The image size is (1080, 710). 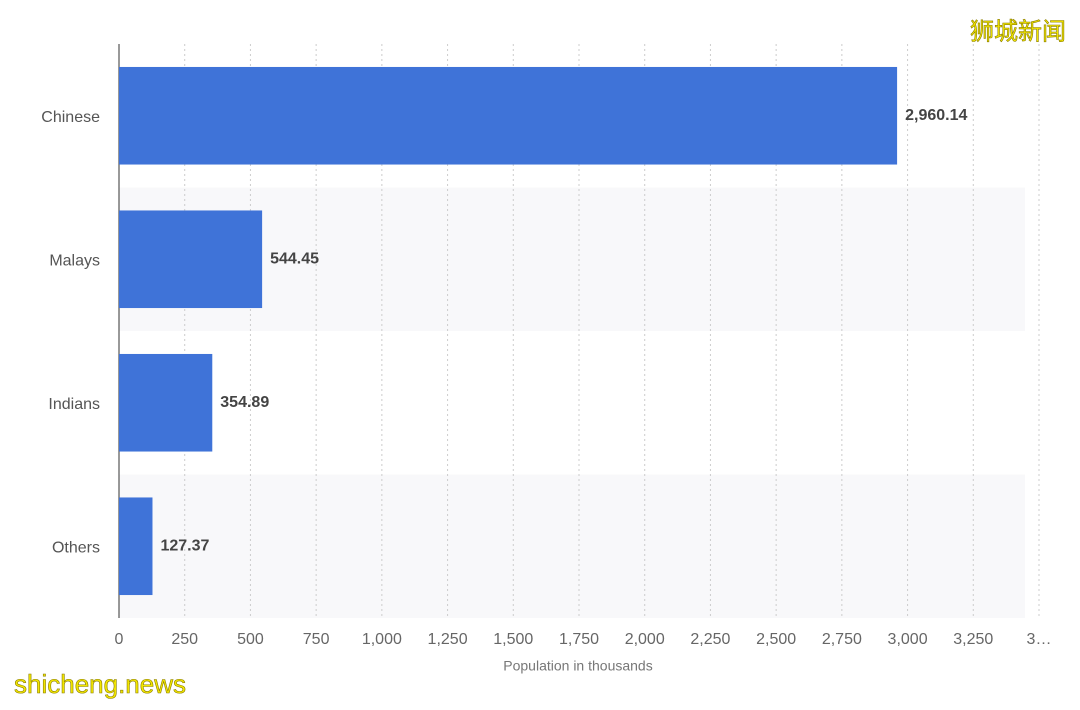 I want to click on value-label: 127.37, so click(x=184, y=545).